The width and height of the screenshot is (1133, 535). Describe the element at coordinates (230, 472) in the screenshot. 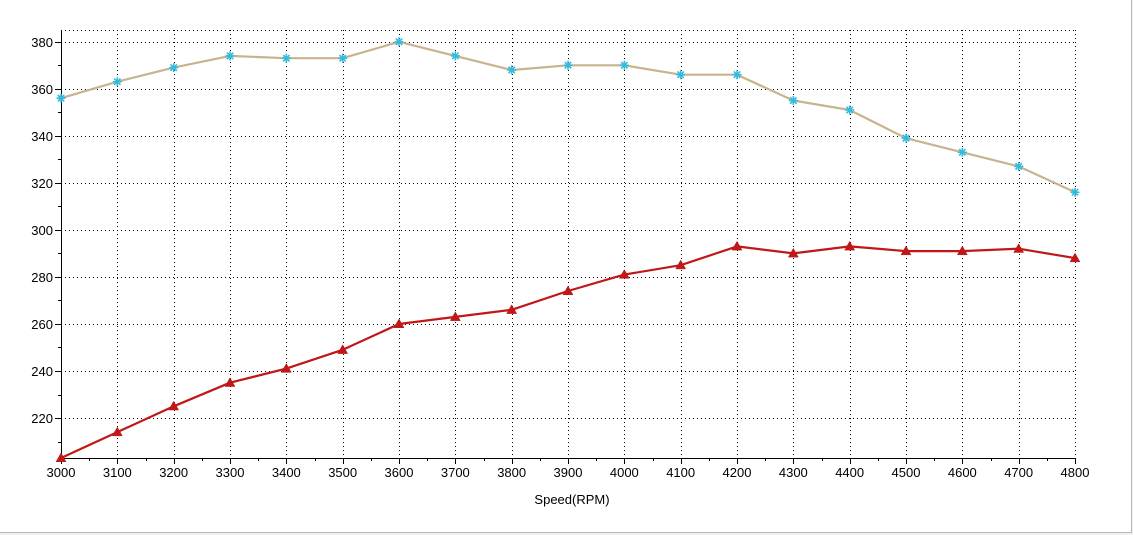

I see `x-tick-label: 3300` at that location.